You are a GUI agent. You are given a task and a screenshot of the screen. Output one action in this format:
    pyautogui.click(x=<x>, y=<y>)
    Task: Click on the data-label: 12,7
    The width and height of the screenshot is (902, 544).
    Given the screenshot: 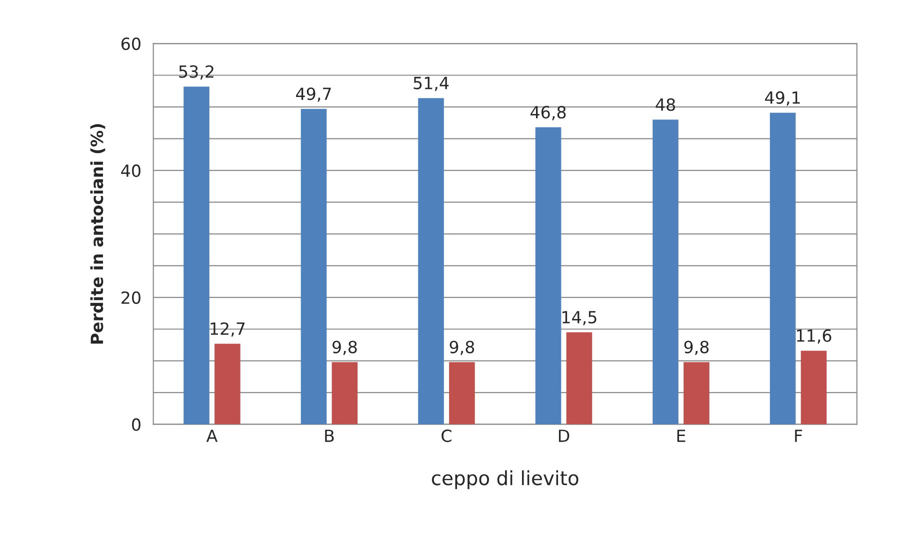 What is the action you would take?
    pyautogui.click(x=227, y=329)
    